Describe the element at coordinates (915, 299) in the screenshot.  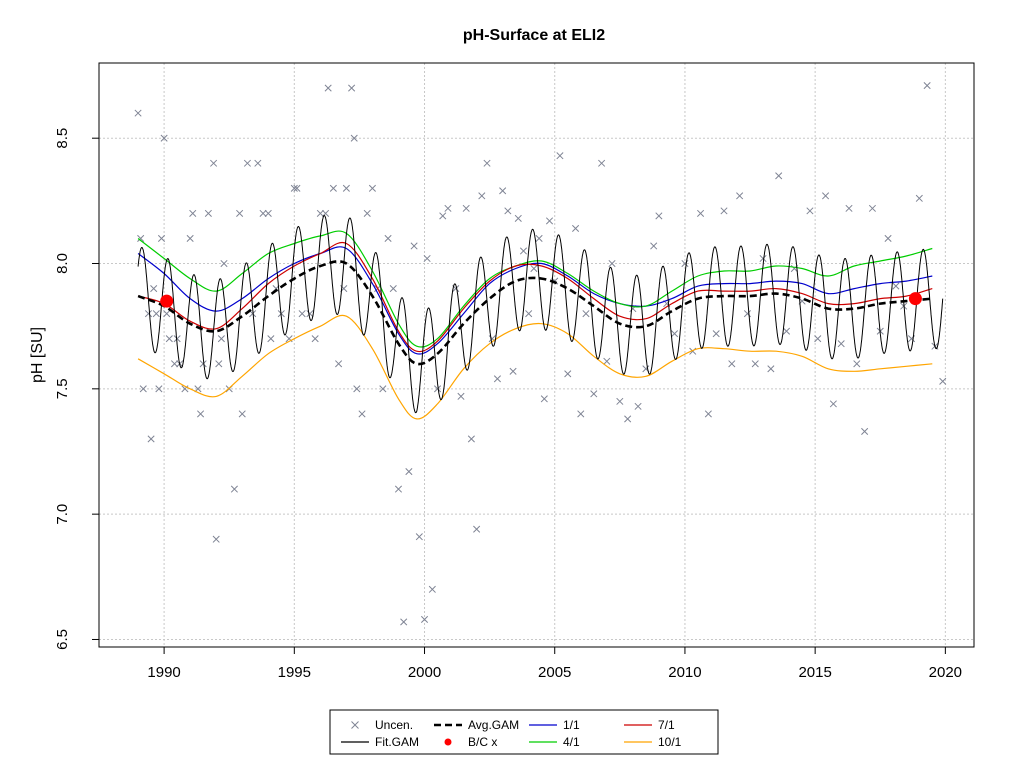
I see `bc-point` at that location.